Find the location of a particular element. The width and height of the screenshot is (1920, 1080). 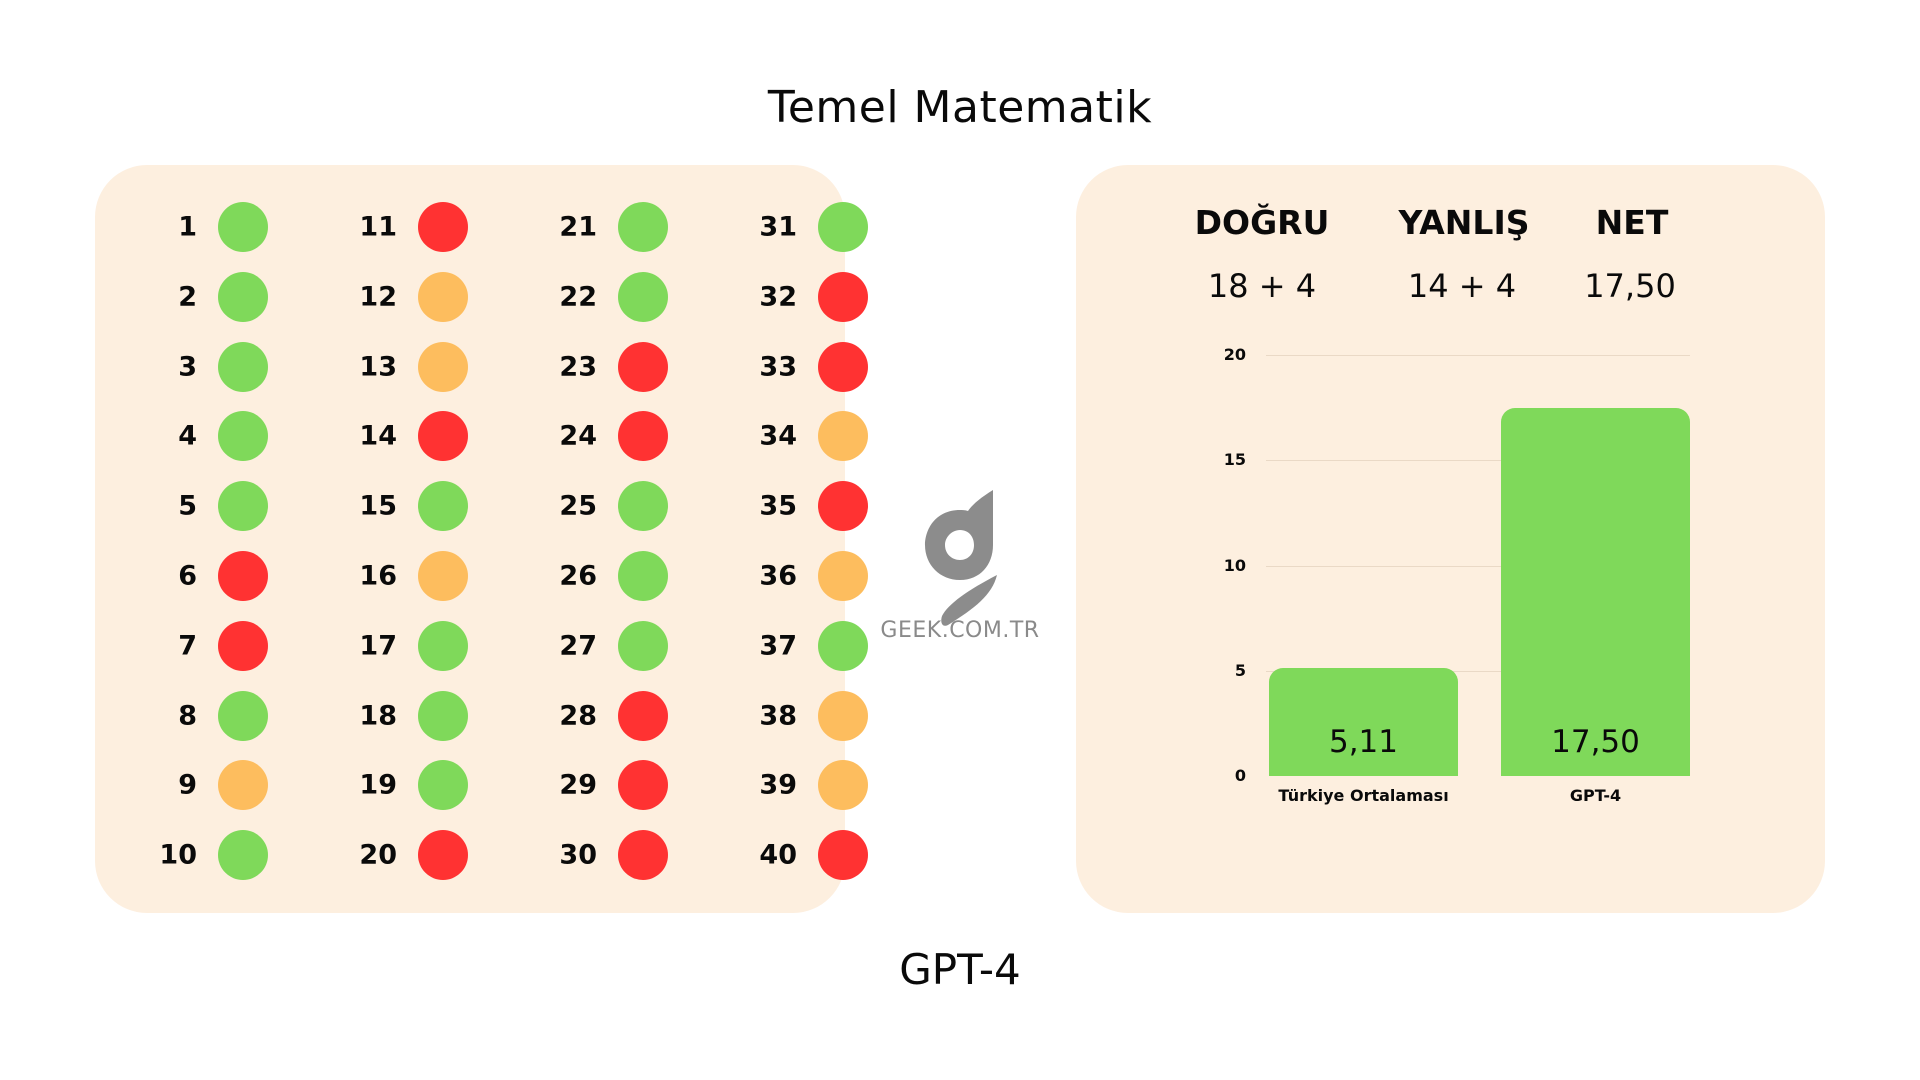

question-number: 5 is located at coordinates (187, 506).